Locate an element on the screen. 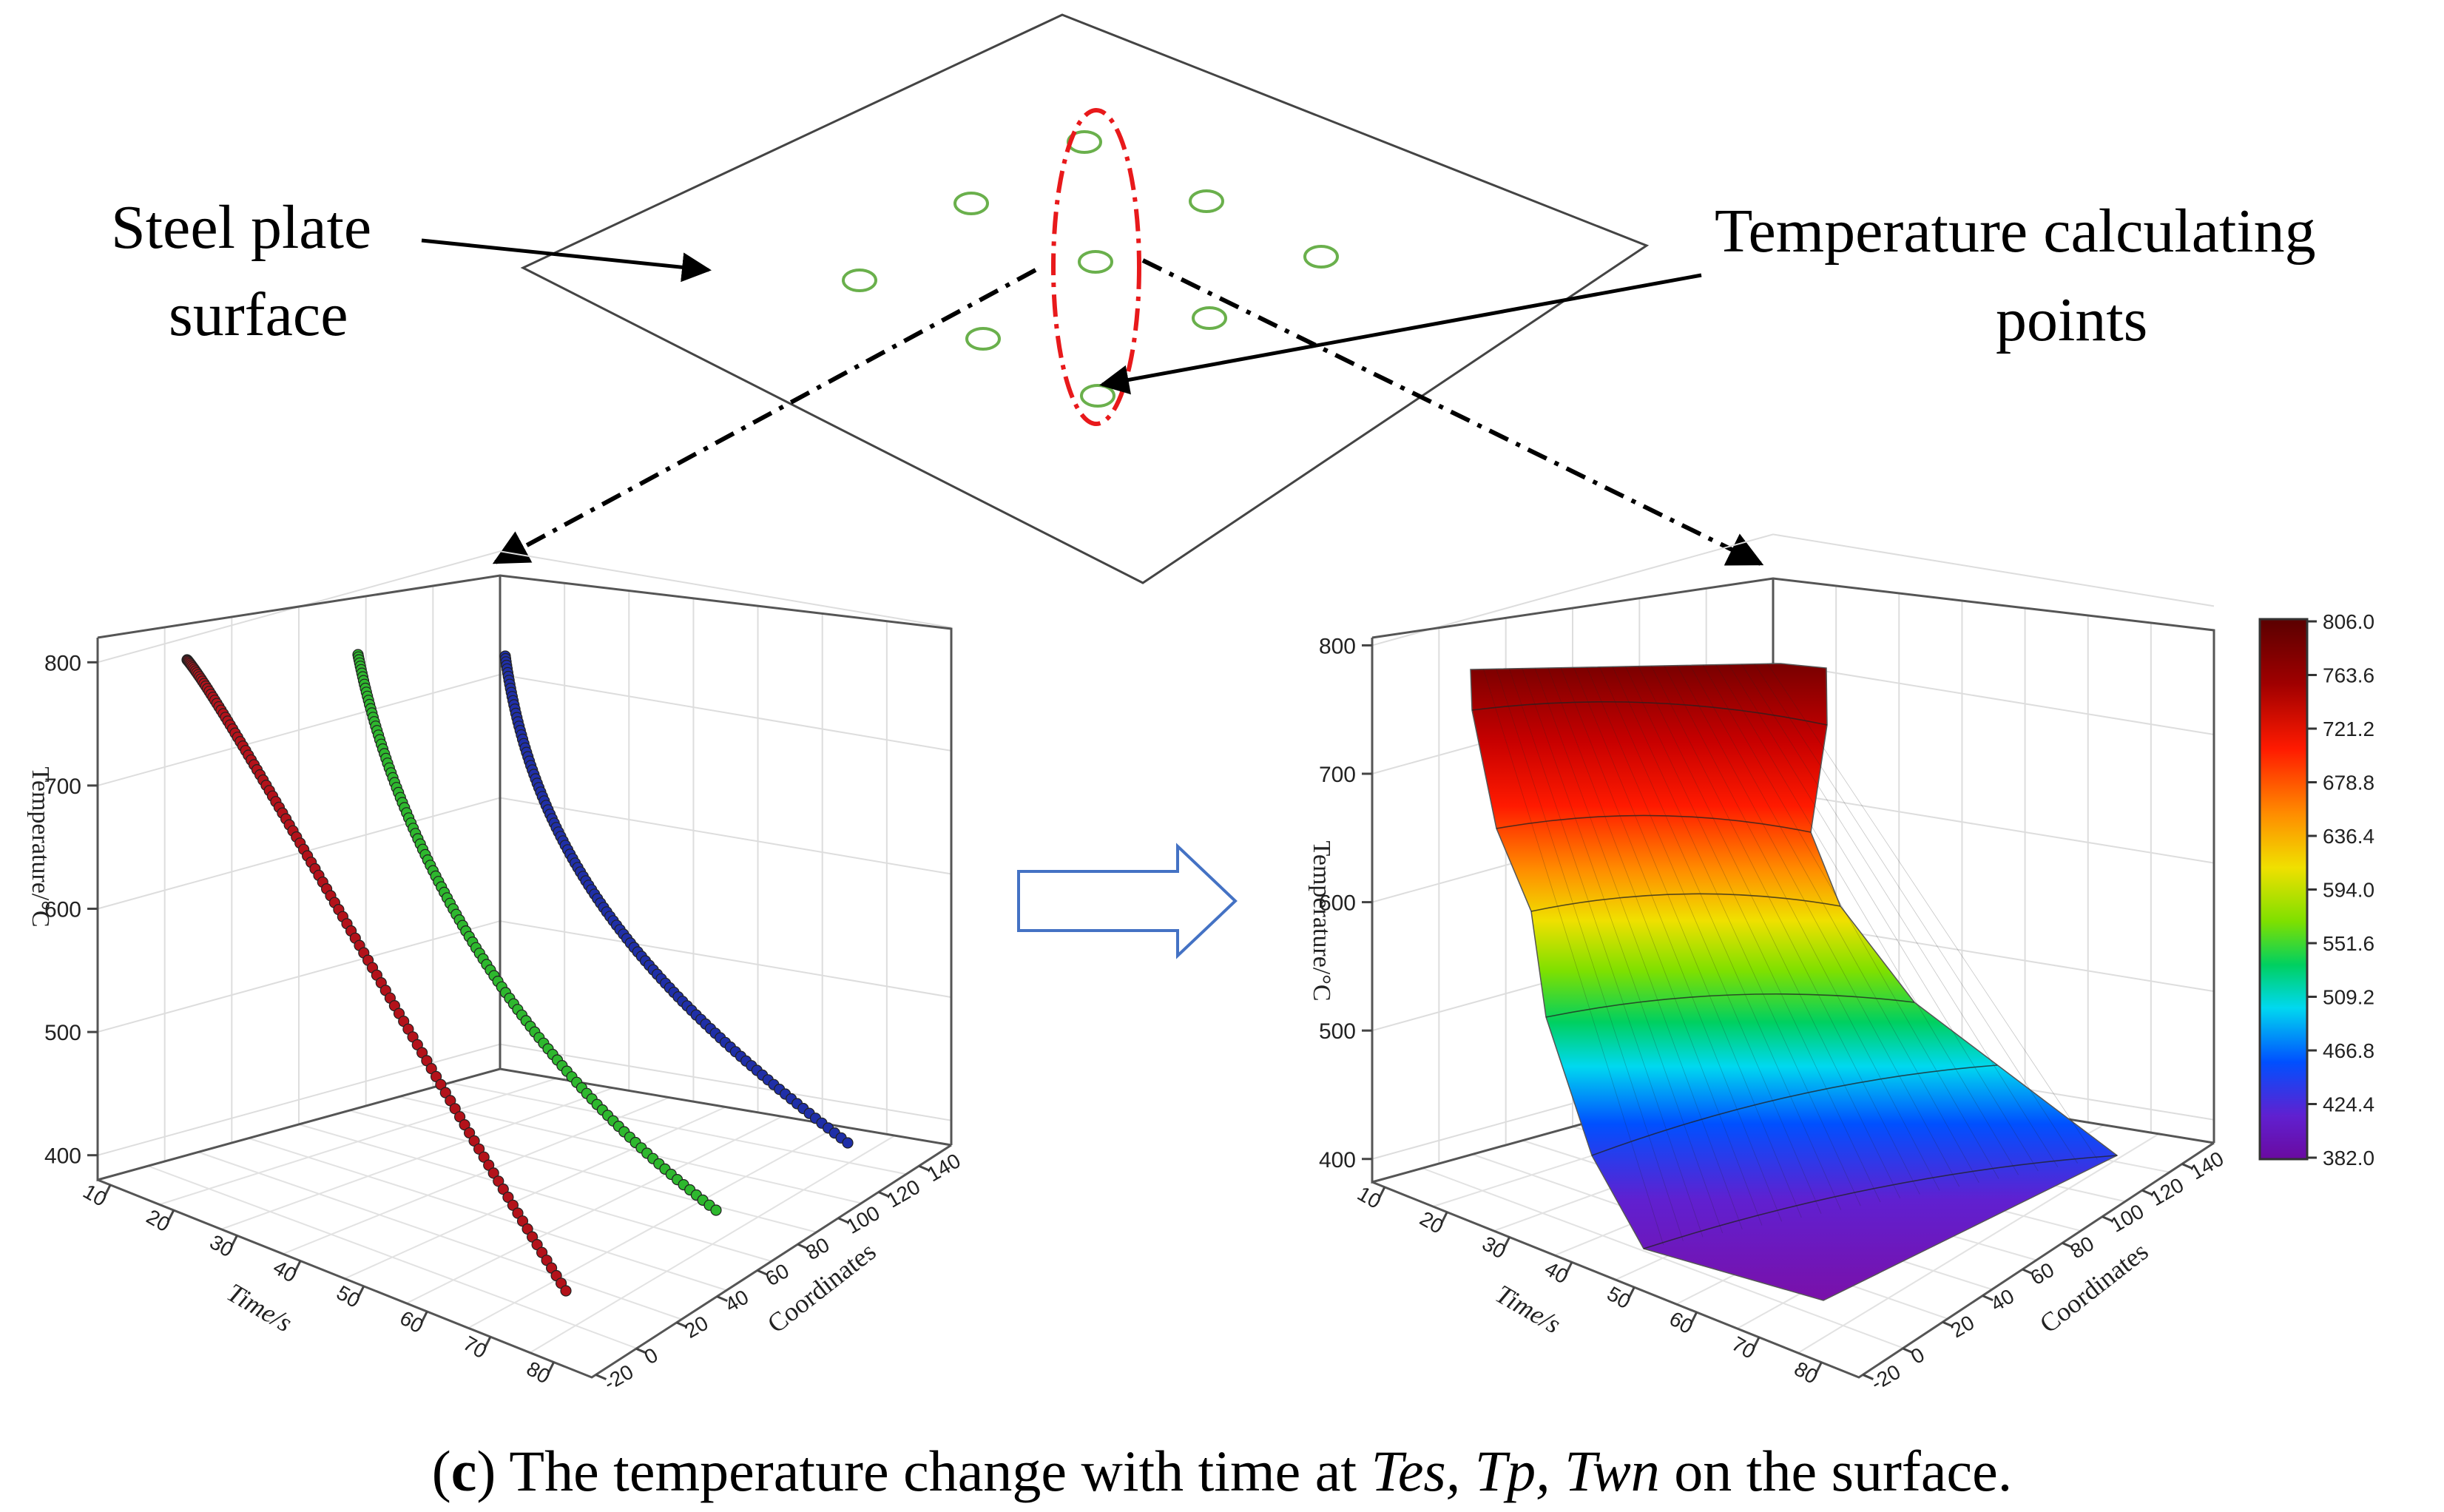  chart-series is located at coordinates (517, 973).